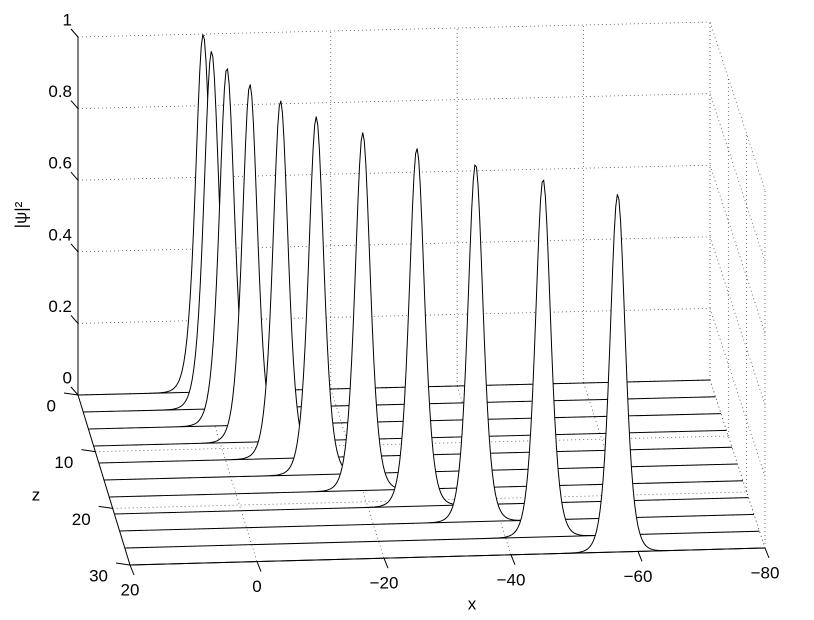  What do you see at coordinates (130, 589) in the screenshot?
I see `x-tick-label: 20` at bounding box center [130, 589].